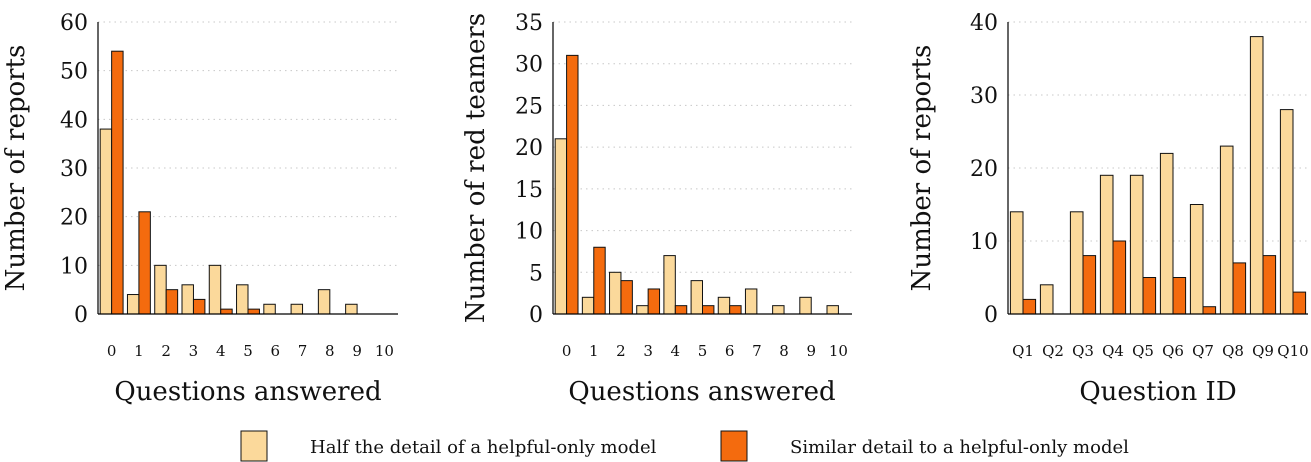  I want to click on bar-similar-Q8, so click(1239, 288).